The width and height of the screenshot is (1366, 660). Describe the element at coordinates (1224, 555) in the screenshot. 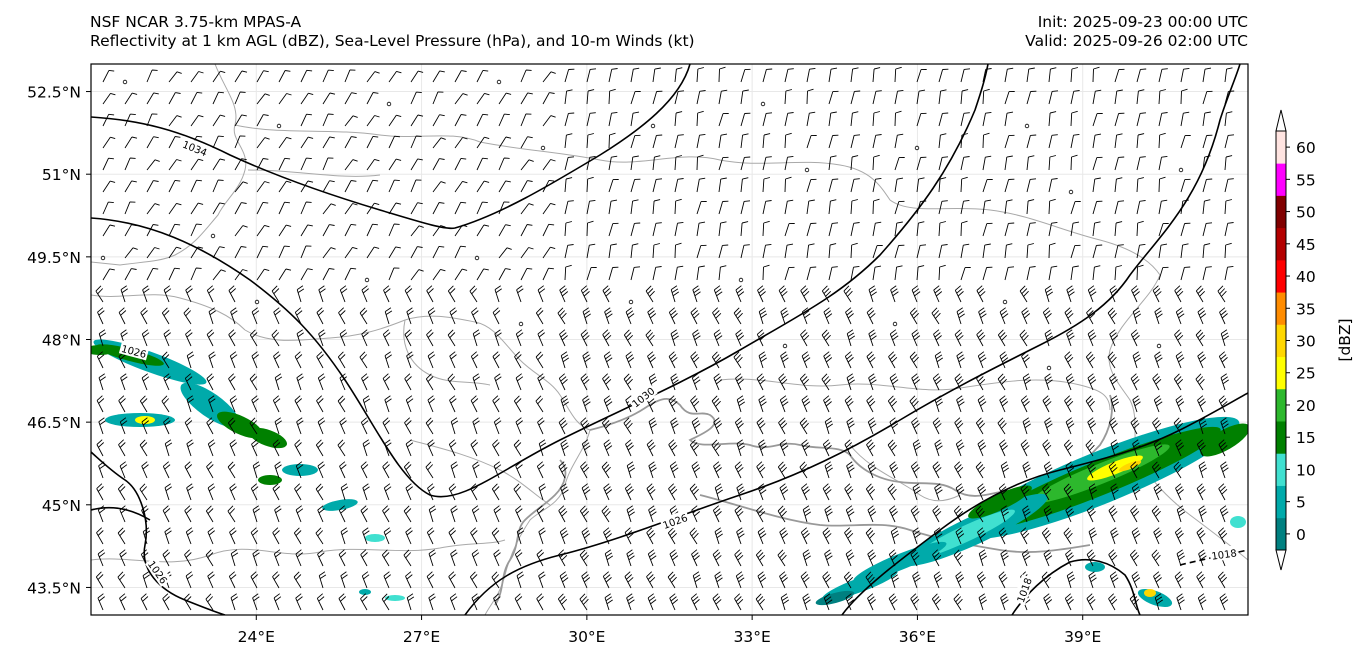

I see `isobar-label: 1018` at that location.